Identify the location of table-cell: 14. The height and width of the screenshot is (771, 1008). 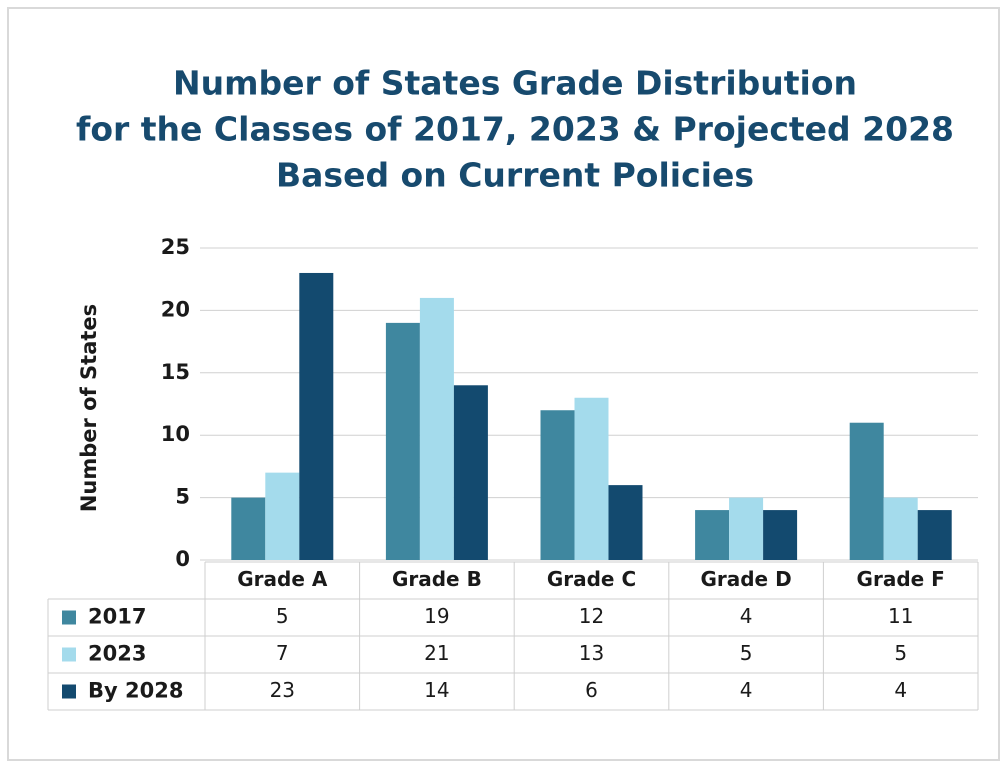
(436, 690).